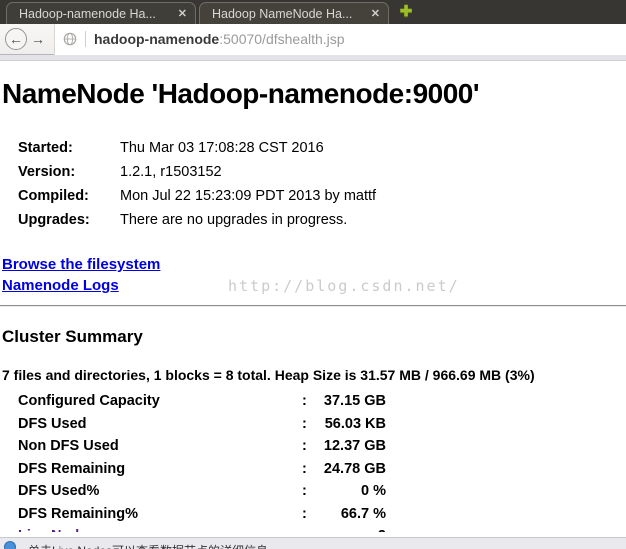 Image resolution: width=626 pixels, height=549 pixels. I want to click on url-bar: hadoop-namenode:50070/dfshealth.jsp, so click(340, 39).